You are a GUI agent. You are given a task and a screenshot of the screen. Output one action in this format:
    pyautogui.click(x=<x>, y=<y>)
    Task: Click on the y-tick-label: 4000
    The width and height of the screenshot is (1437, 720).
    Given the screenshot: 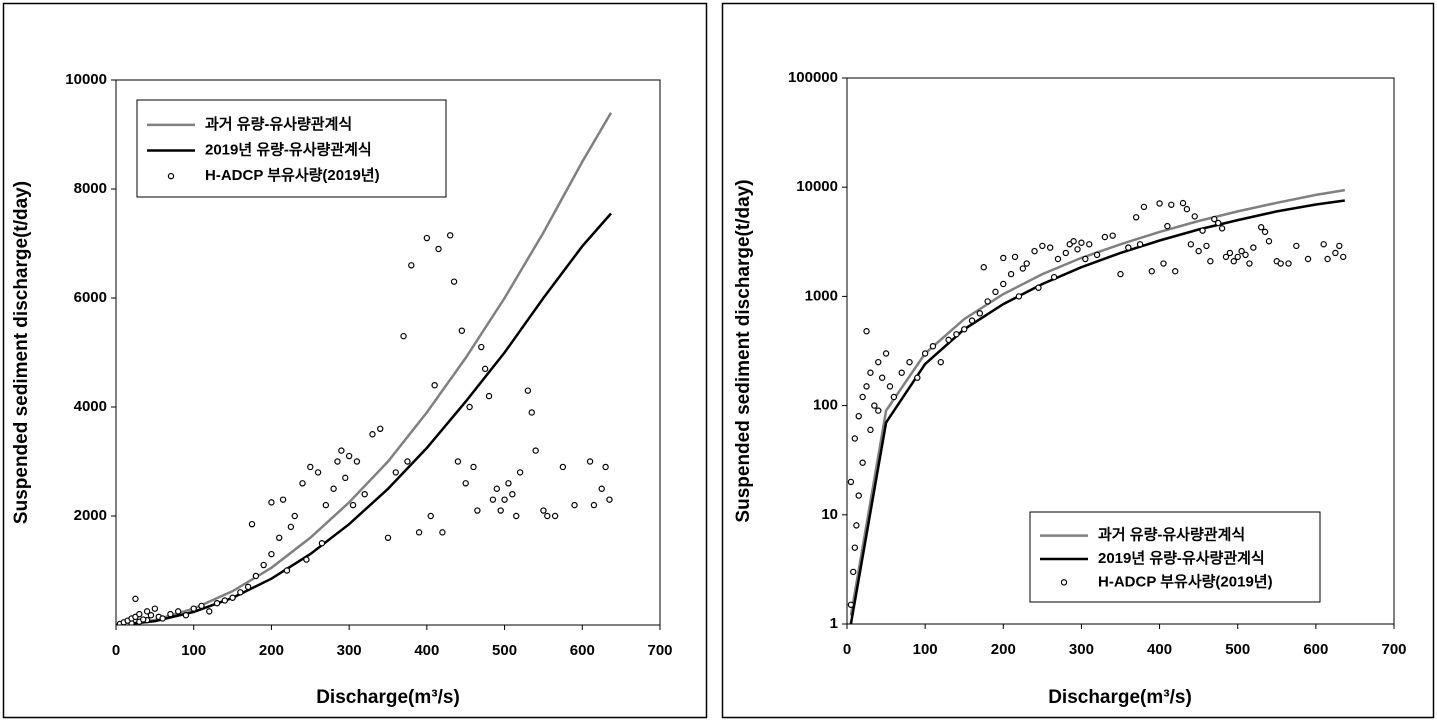 What is the action you would take?
    pyautogui.click(x=90, y=406)
    